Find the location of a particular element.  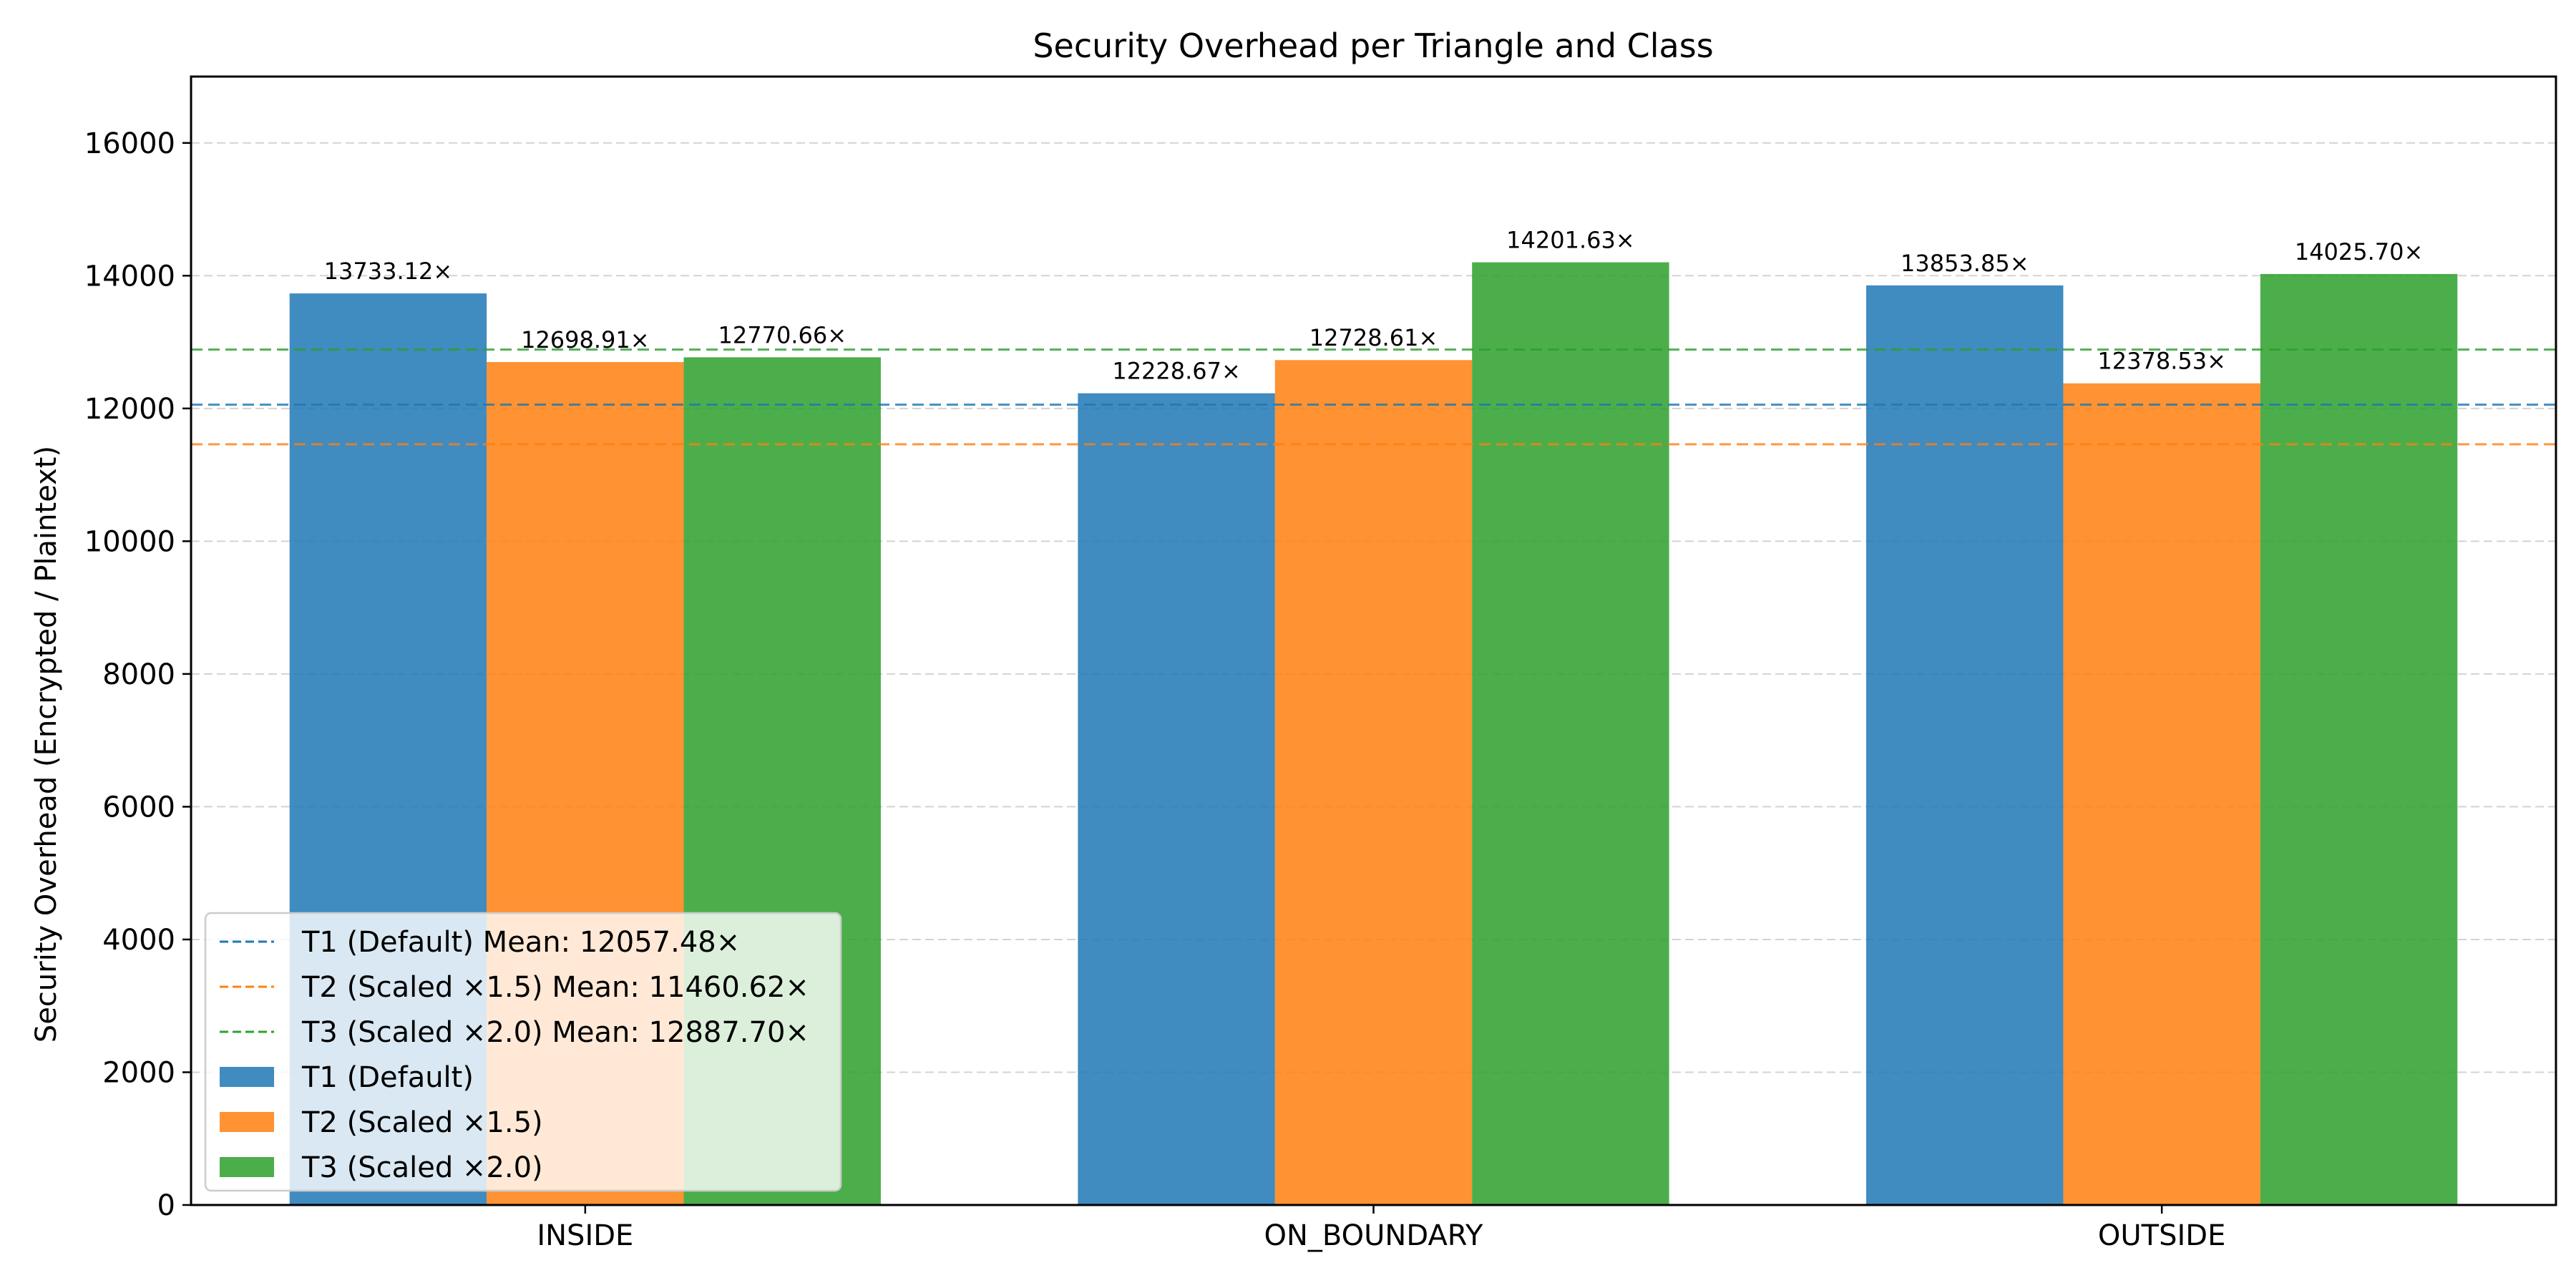

bar-value-label: 12228.67× is located at coordinates (1176, 372).